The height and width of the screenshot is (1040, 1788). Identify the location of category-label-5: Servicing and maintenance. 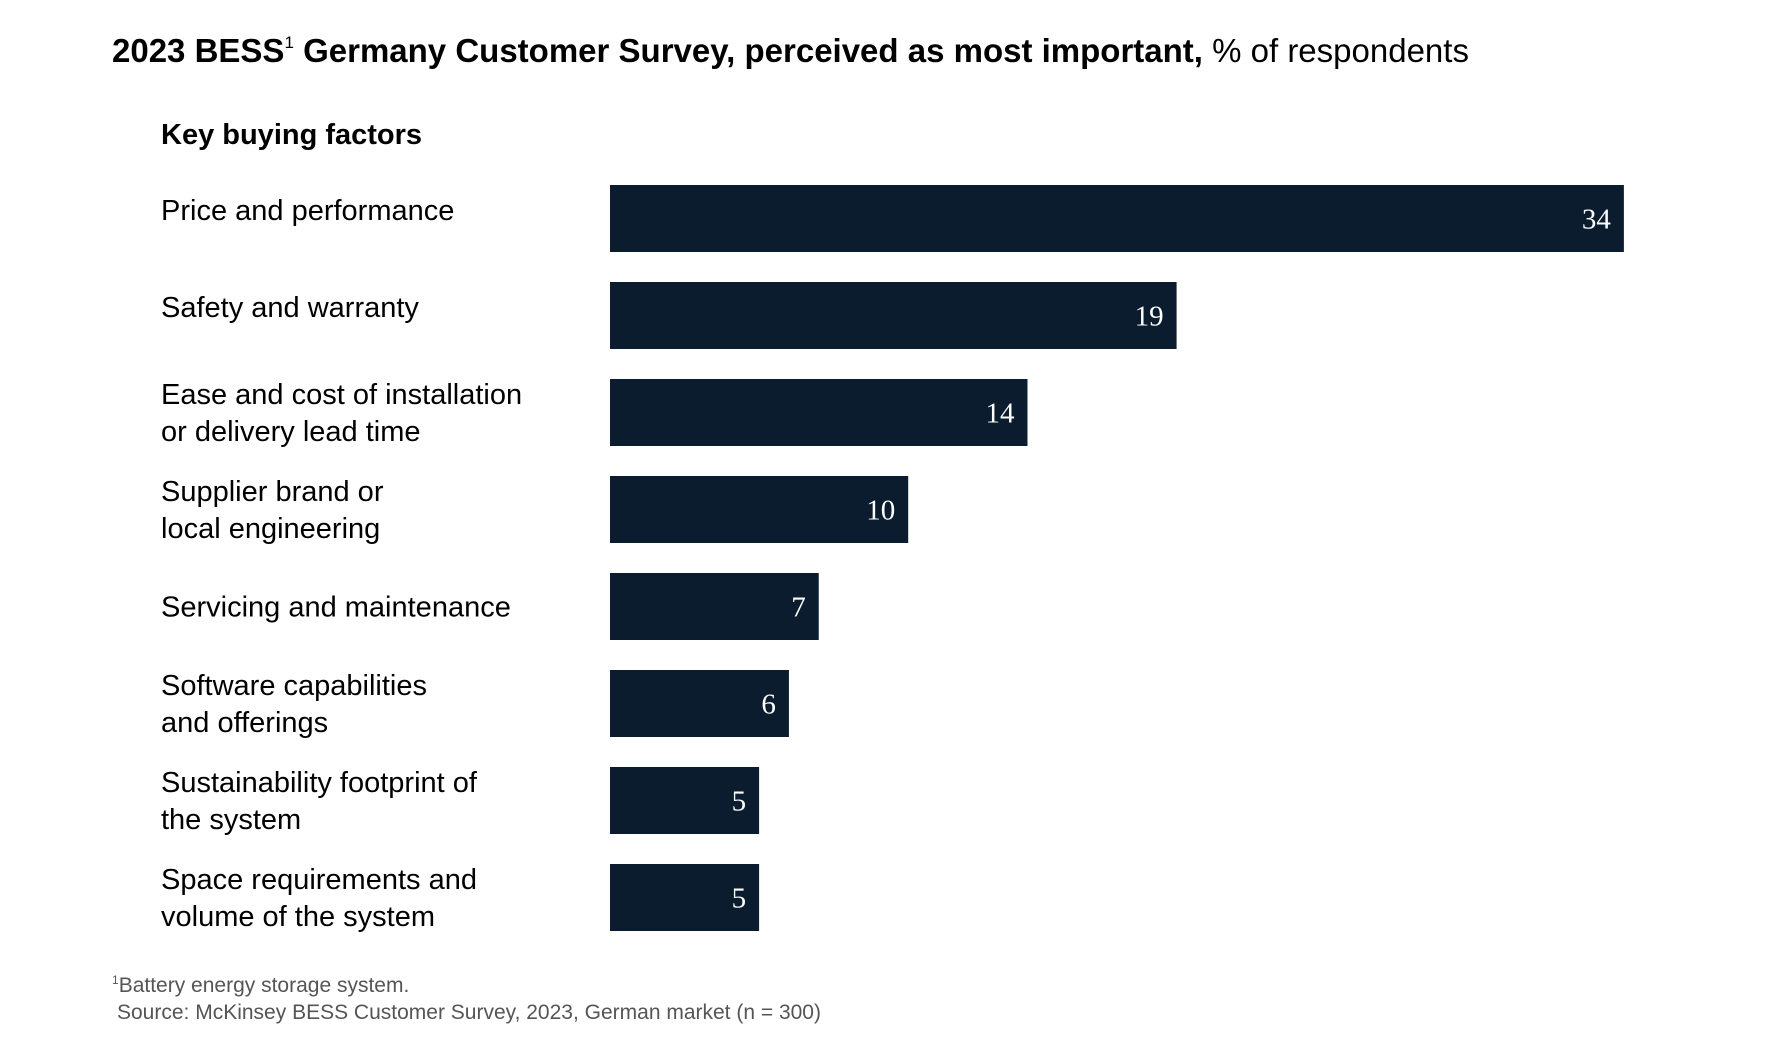
(336, 608).